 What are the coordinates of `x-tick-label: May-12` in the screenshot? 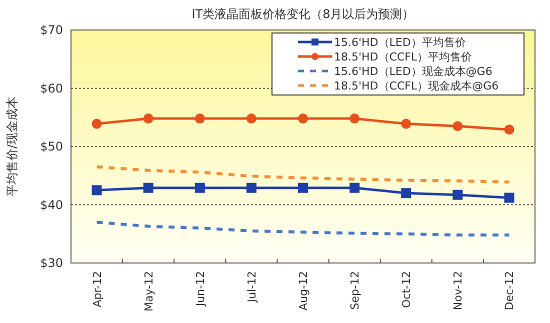 It's located at (149, 291).